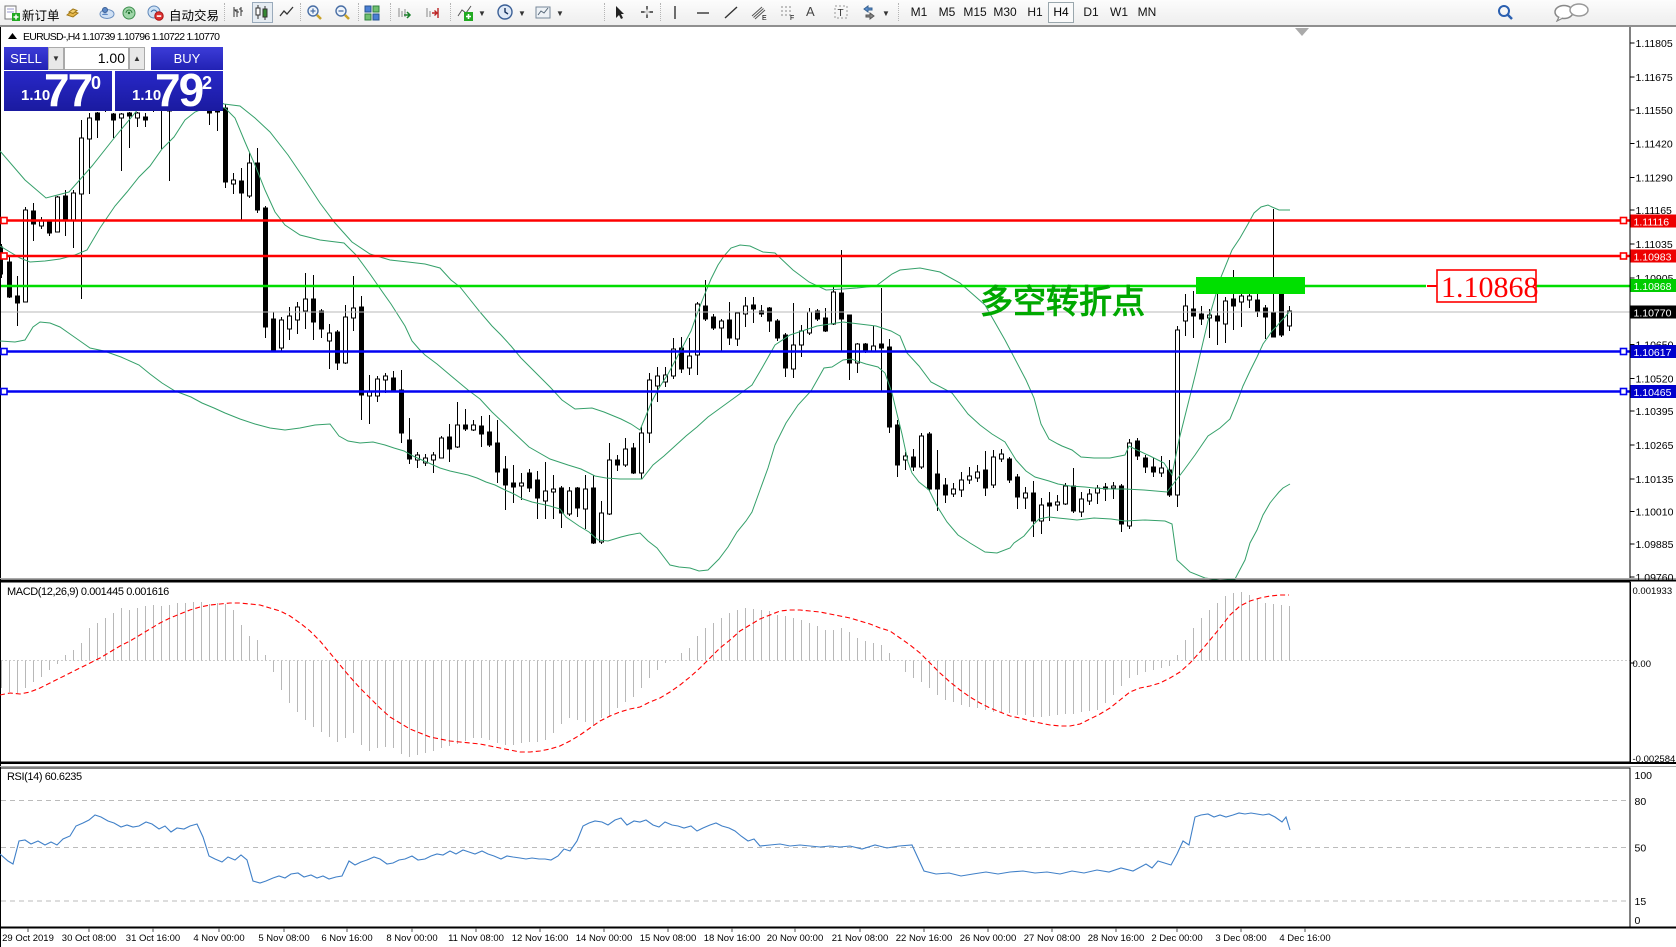 The image size is (1676, 947). Describe the element at coordinates (1655, 545) in the screenshot. I see `svg-text: 1.09885` at that location.